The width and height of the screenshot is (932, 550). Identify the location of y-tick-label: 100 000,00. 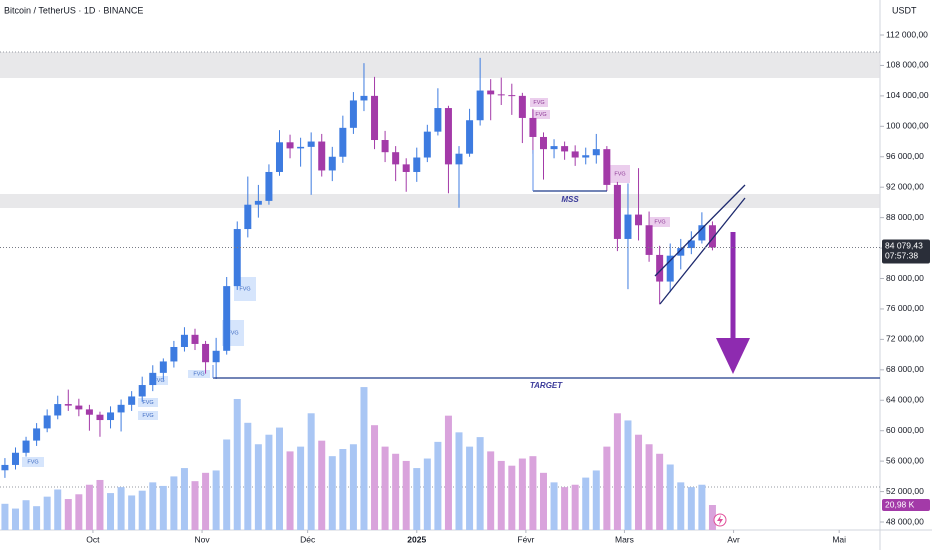
(907, 126).